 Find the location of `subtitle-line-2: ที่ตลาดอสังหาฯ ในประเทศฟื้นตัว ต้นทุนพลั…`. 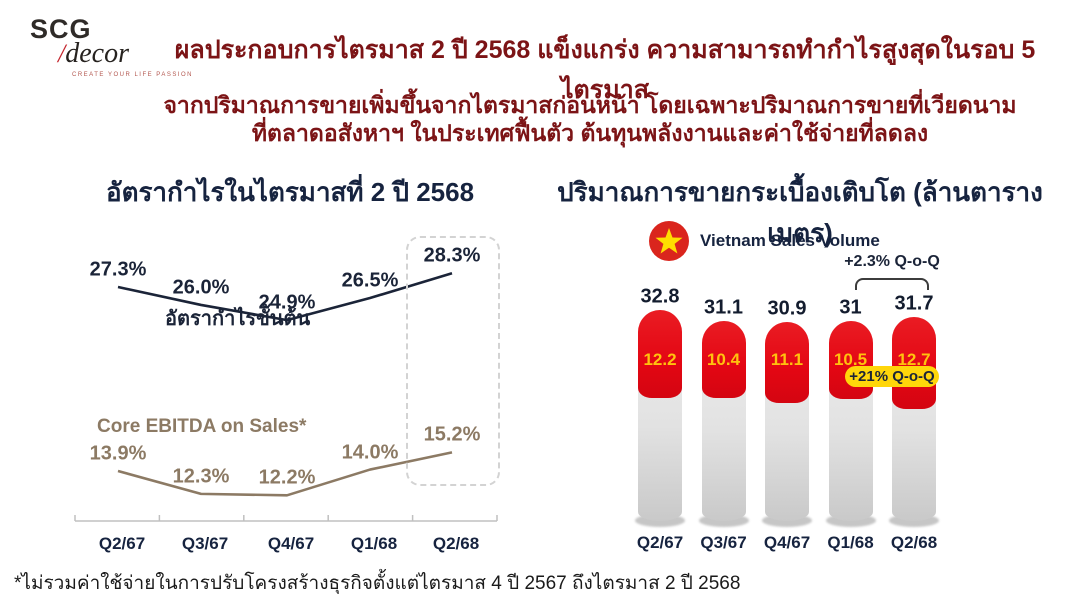

subtitle-line-2: ที่ตลาดอสังหาฯ ในประเทศฟื้นตัว ต้นทุนพลั… is located at coordinates (590, 133).